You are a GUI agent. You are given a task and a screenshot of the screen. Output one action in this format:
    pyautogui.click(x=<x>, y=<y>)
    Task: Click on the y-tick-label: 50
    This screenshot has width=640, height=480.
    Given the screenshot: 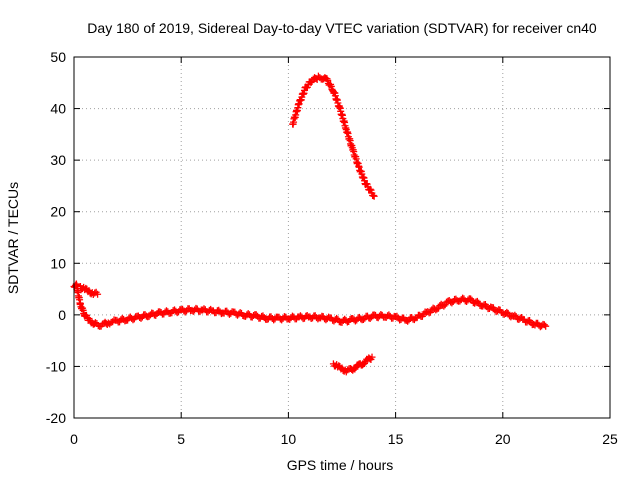 What is the action you would take?
    pyautogui.click(x=58, y=57)
    